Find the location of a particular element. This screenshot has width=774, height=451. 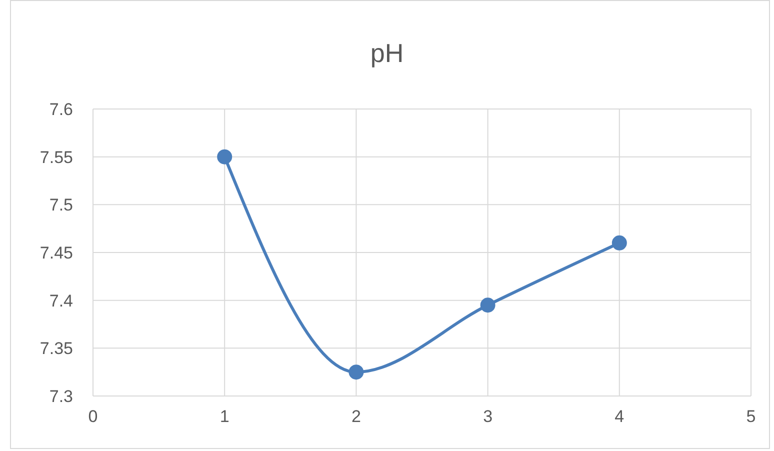

y-tick-label: 7.35 is located at coordinates (56, 348).